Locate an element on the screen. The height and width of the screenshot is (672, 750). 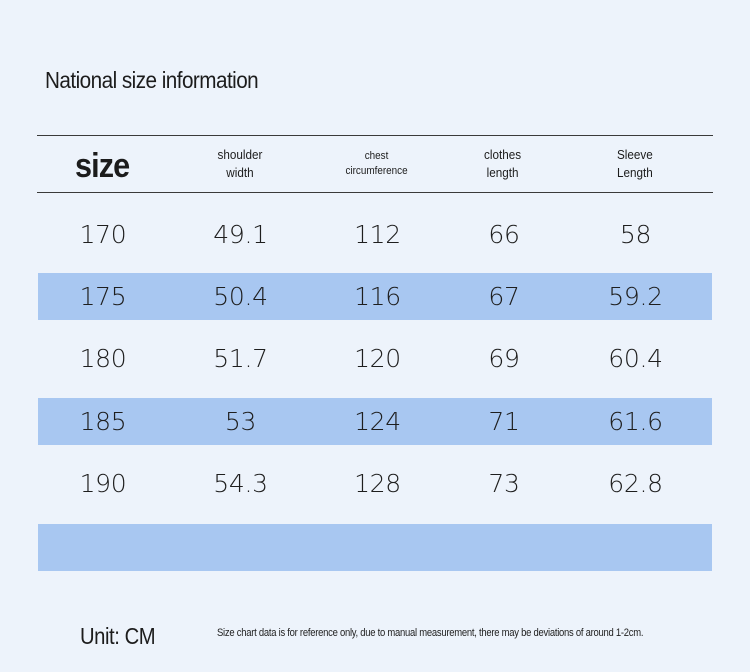
cell-shoulder-width: 51.7 is located at coordinates (240, 358).